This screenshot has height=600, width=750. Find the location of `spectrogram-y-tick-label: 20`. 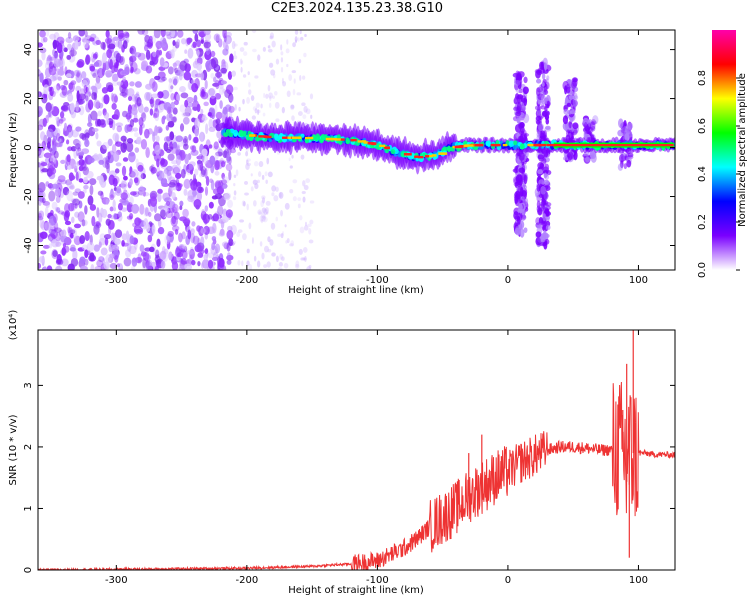

spectrogram-y-tick-label: 20 is located at coordinates (28, 98).